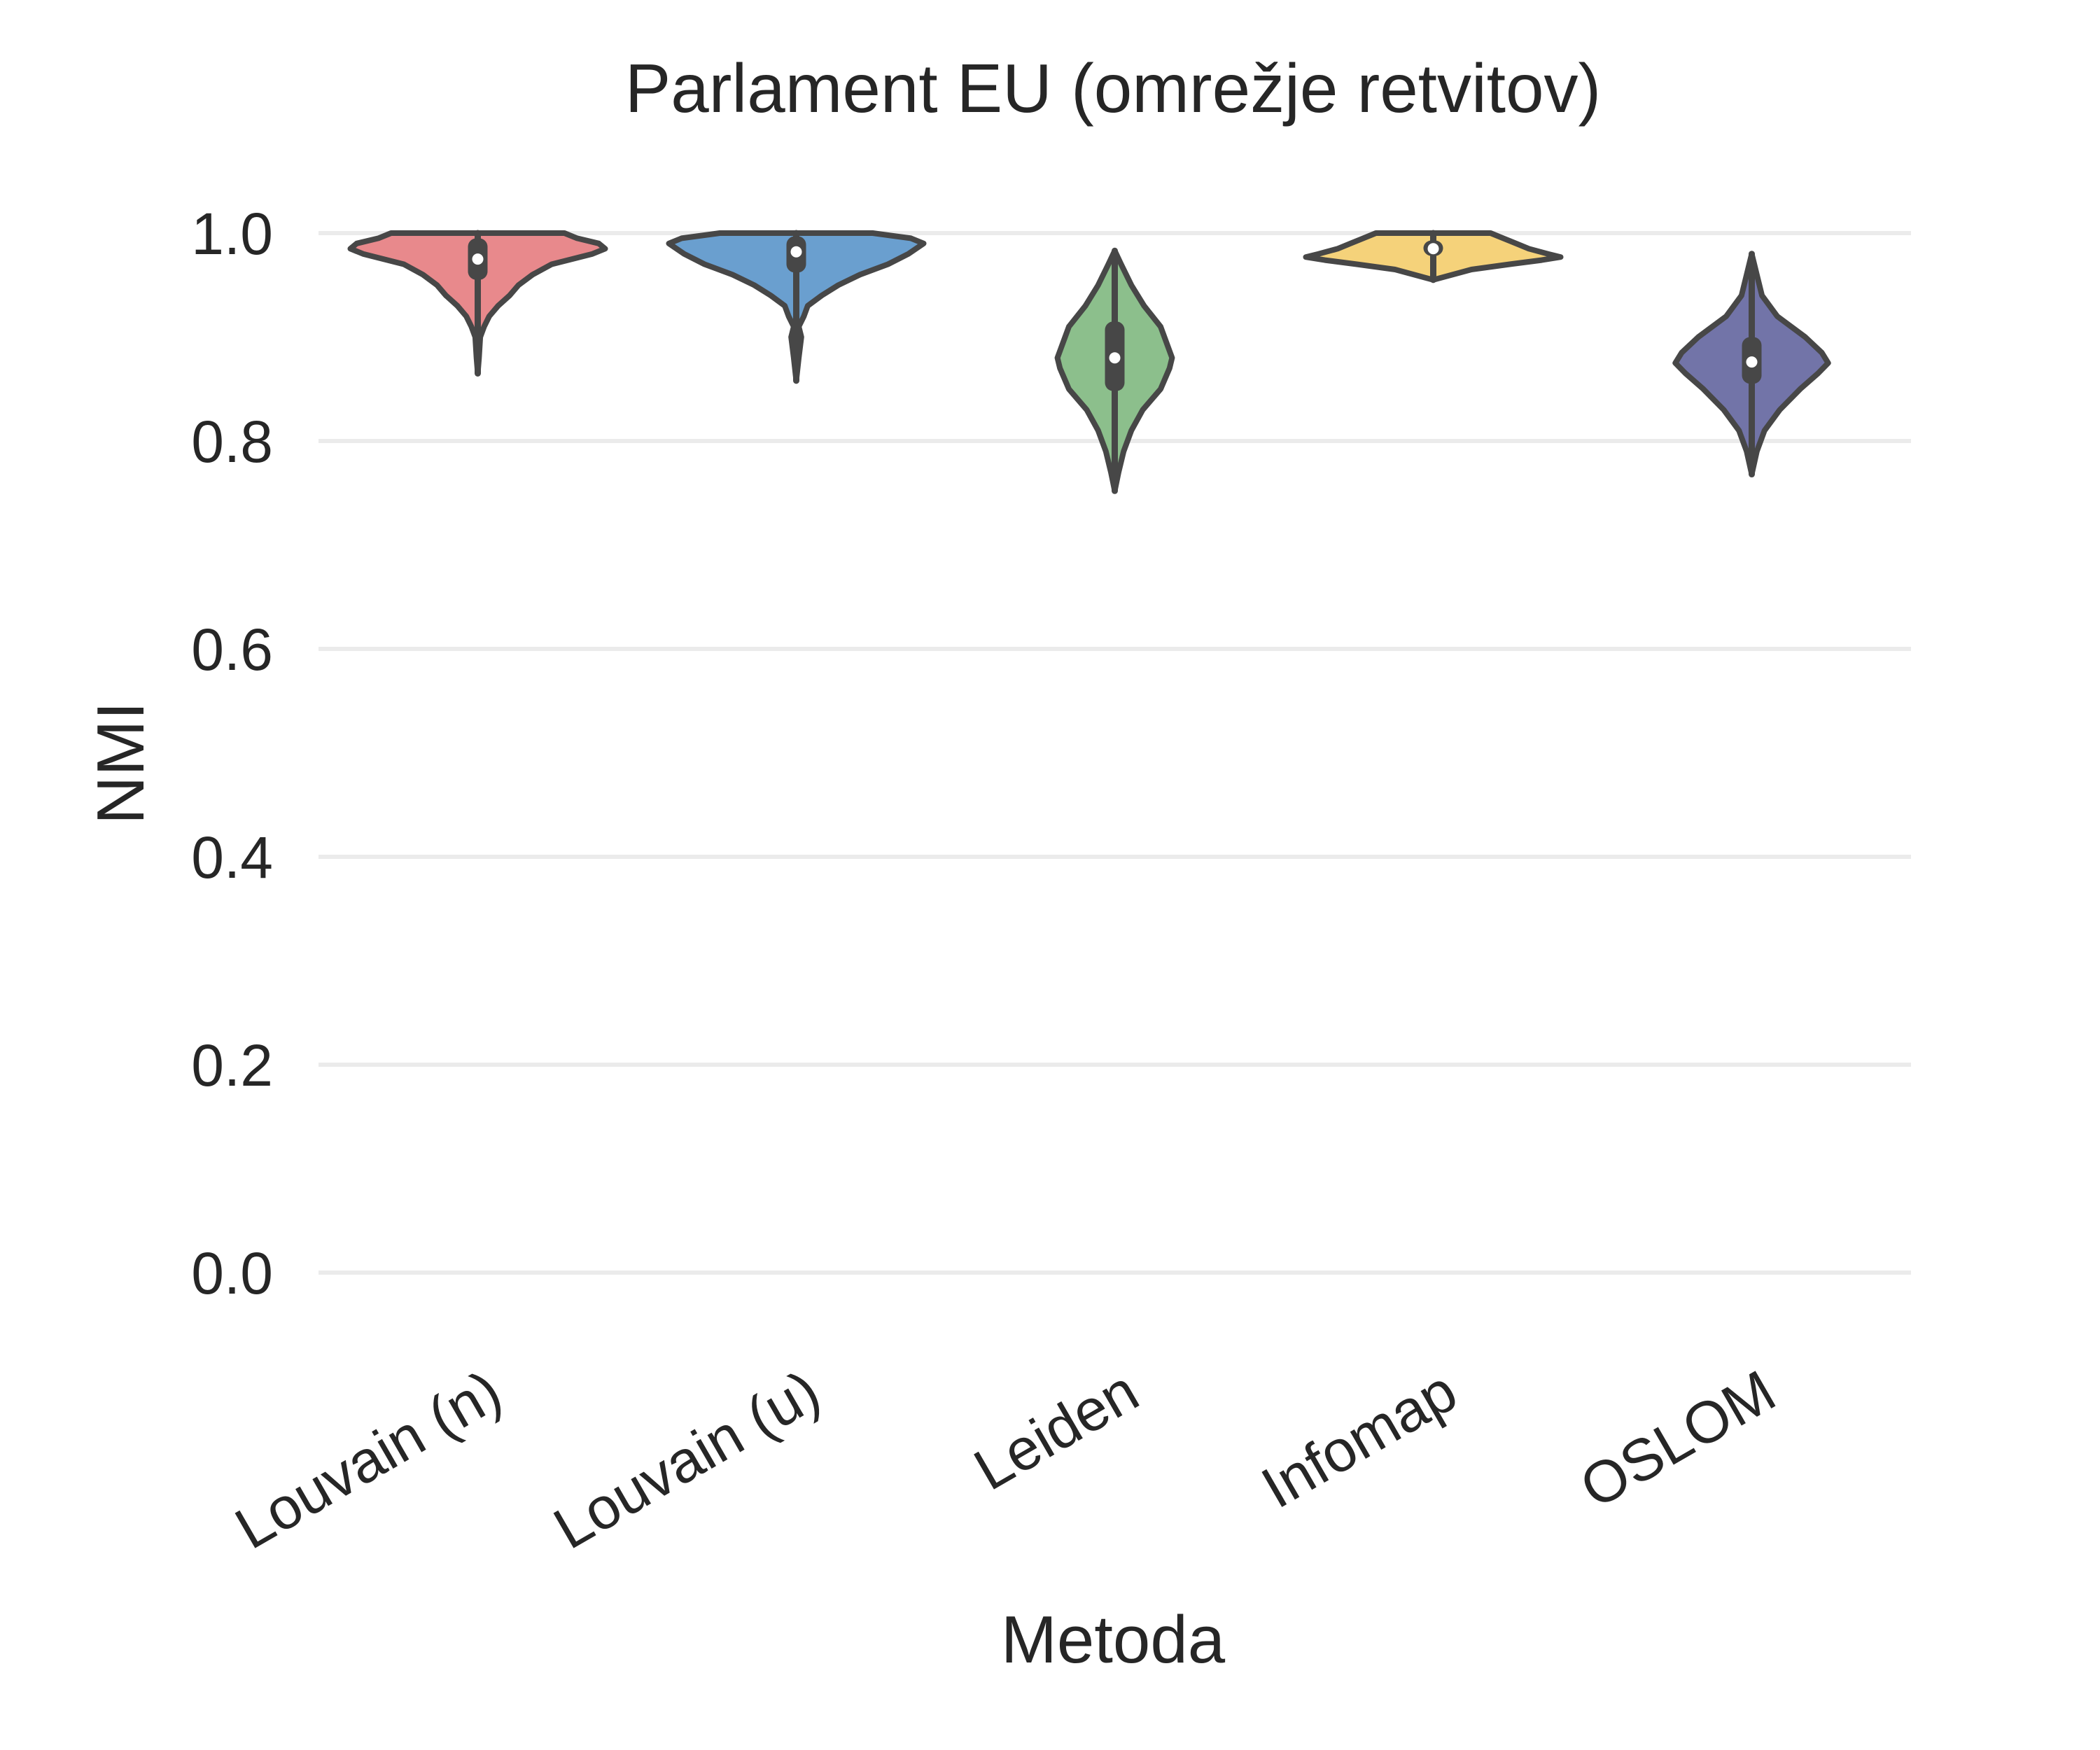 Image resolution: width=2100 pixels, height=1750 pixels. What do you see at coordinates (1056, 1430) in the screenshot?
I see `x-tick-label: Leiden` at bounding box center [1056, 1430].